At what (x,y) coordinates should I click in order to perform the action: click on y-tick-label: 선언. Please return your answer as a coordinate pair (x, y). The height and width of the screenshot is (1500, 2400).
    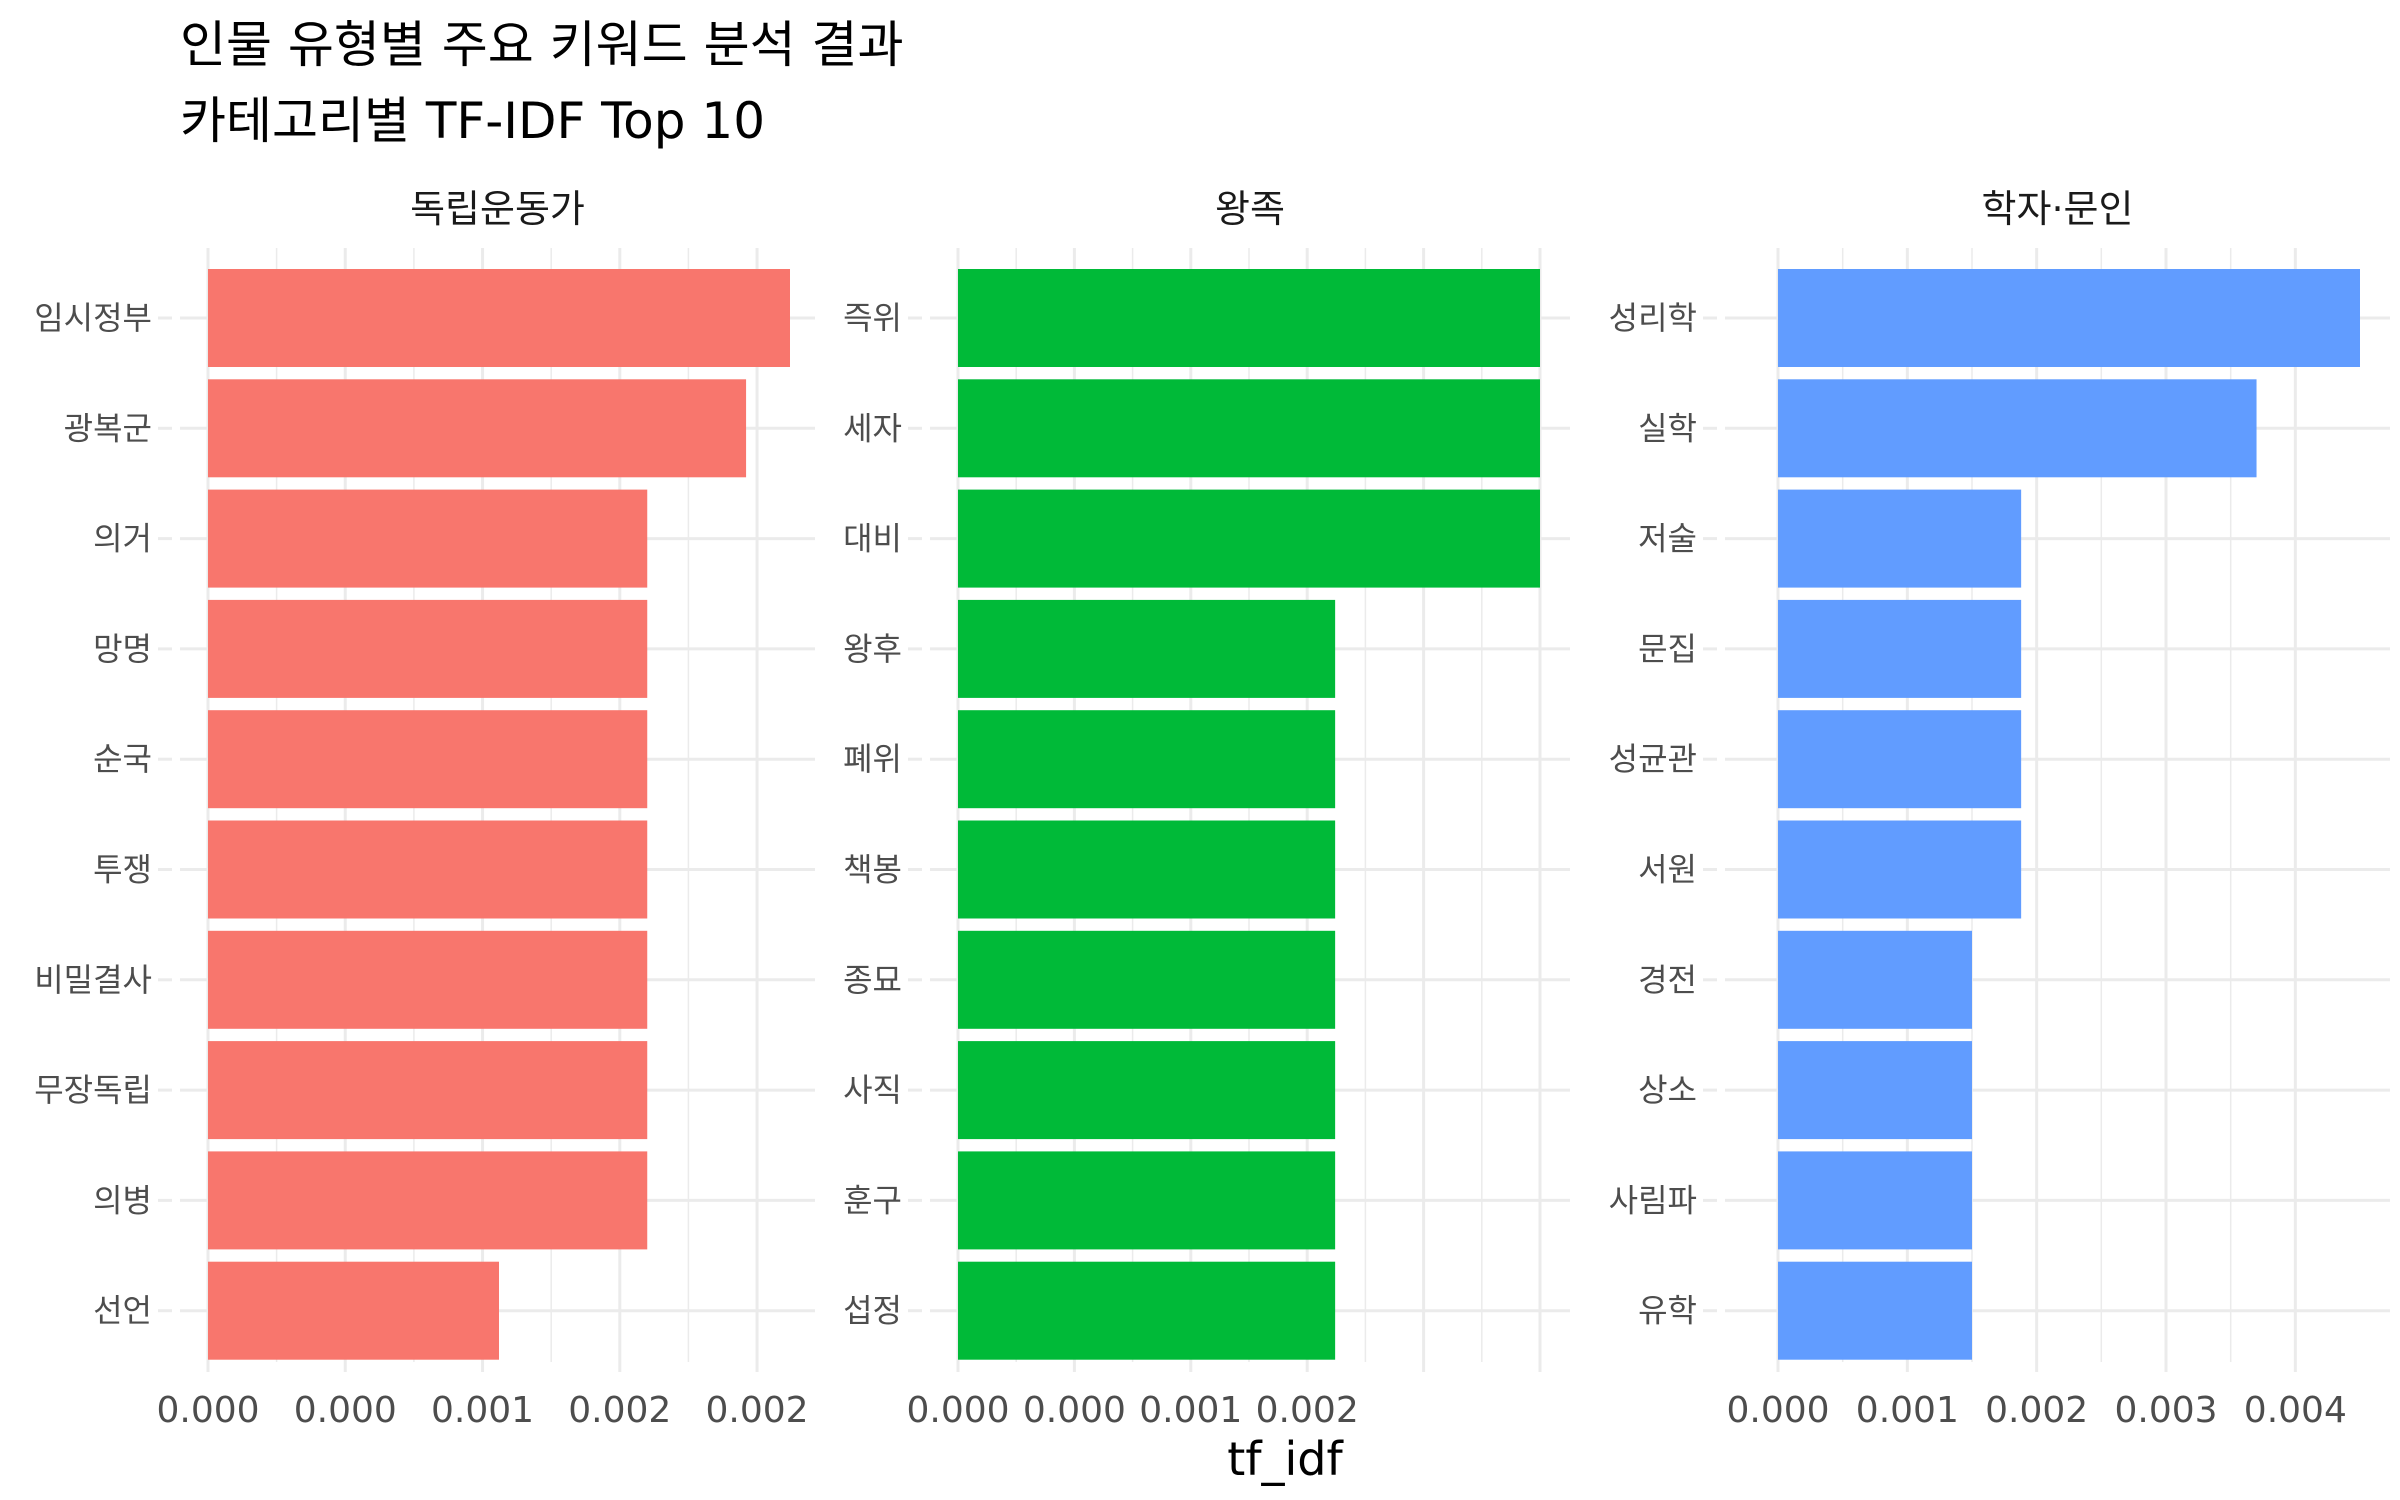
    Looking at the image, I should click on (122, 1311).